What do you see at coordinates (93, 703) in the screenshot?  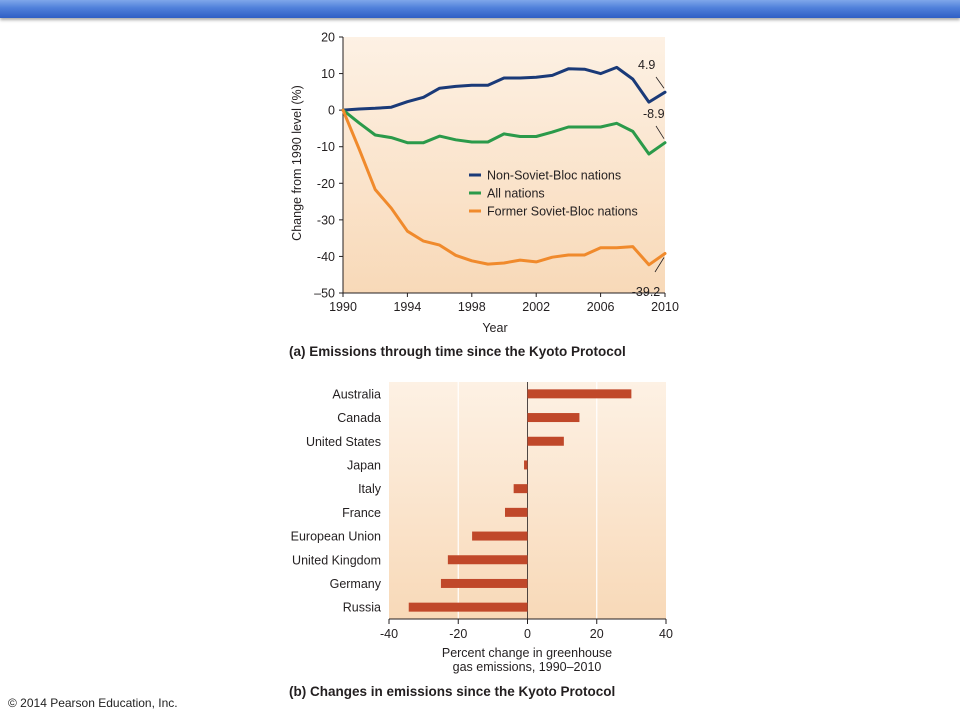 I see `copyright-notice: © 2014 Pearson Education, Inc.` at bounding box center [93, 703].